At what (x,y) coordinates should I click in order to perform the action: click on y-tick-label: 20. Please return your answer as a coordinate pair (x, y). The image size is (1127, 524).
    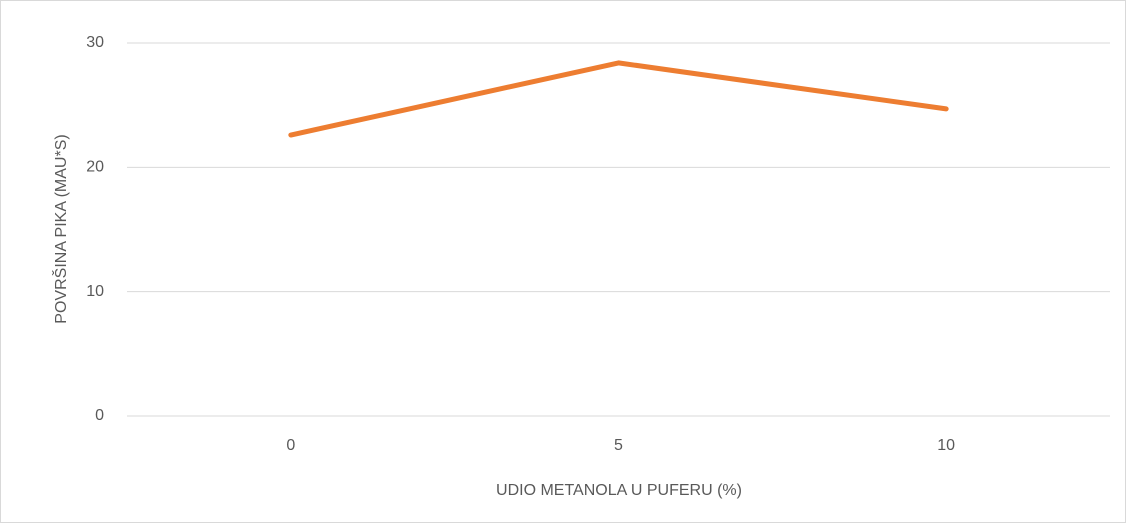
    Looking at the image, I should click on (95, 167).